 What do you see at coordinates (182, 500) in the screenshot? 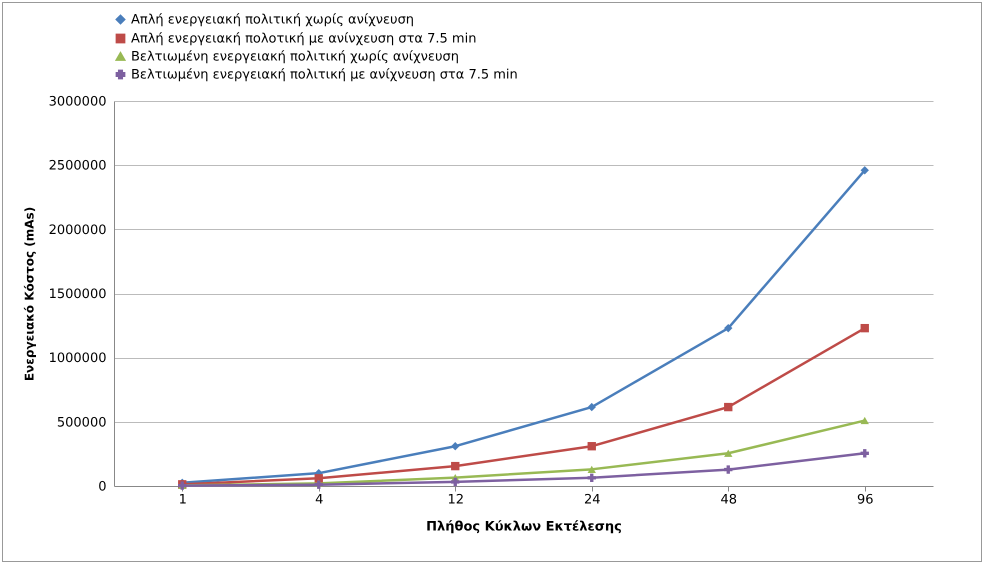
I see `x-tick-label: 1` at bounding box center [182, 500].